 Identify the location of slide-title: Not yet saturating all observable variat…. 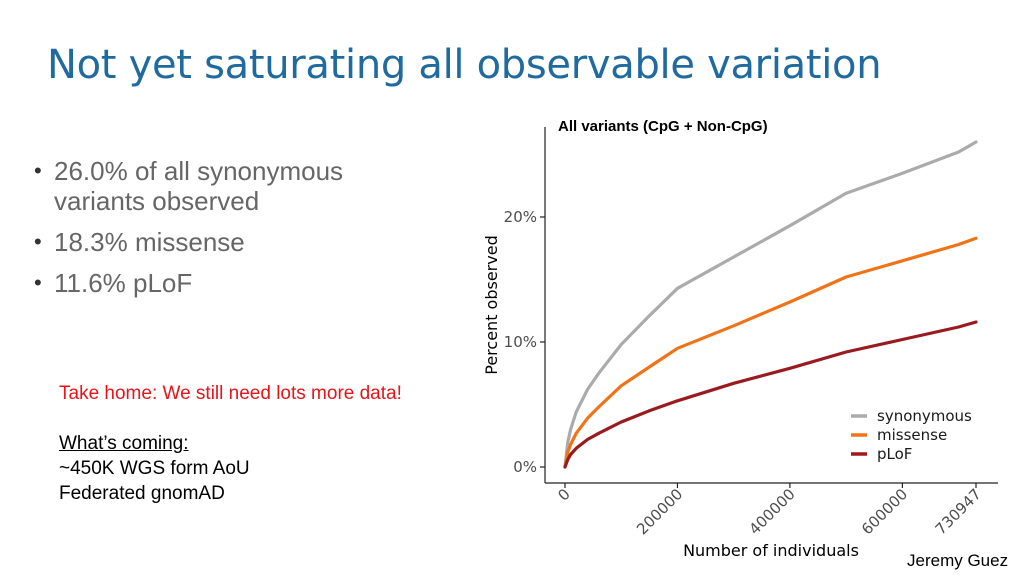
(464, 65).